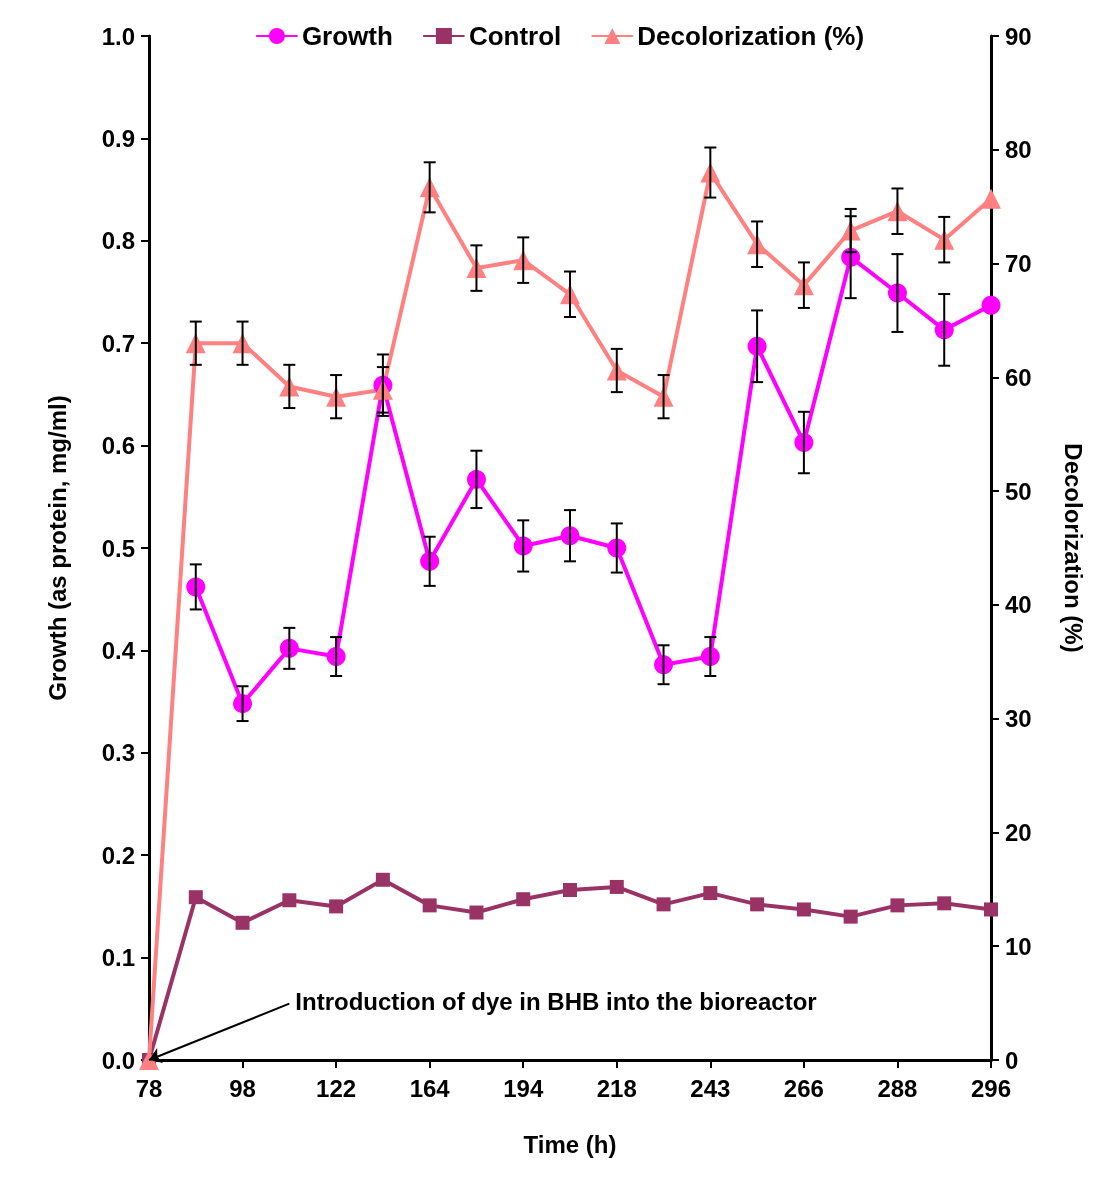  I want to click on y-axis-title: Growth (as protein, mg/ml), so click(57, 548).